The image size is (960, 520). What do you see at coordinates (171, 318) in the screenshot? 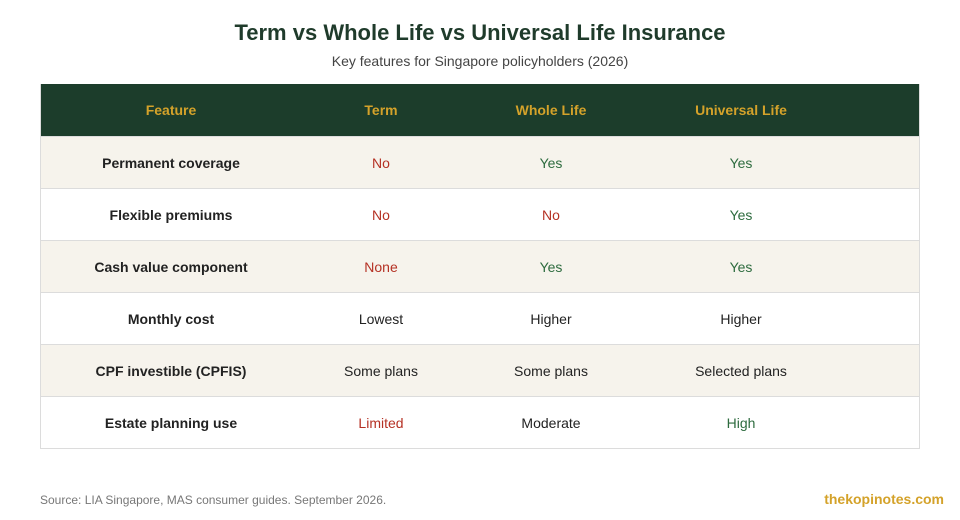
I see `table-cell-feature: Monthly cost` at bounding box center [171, 318].